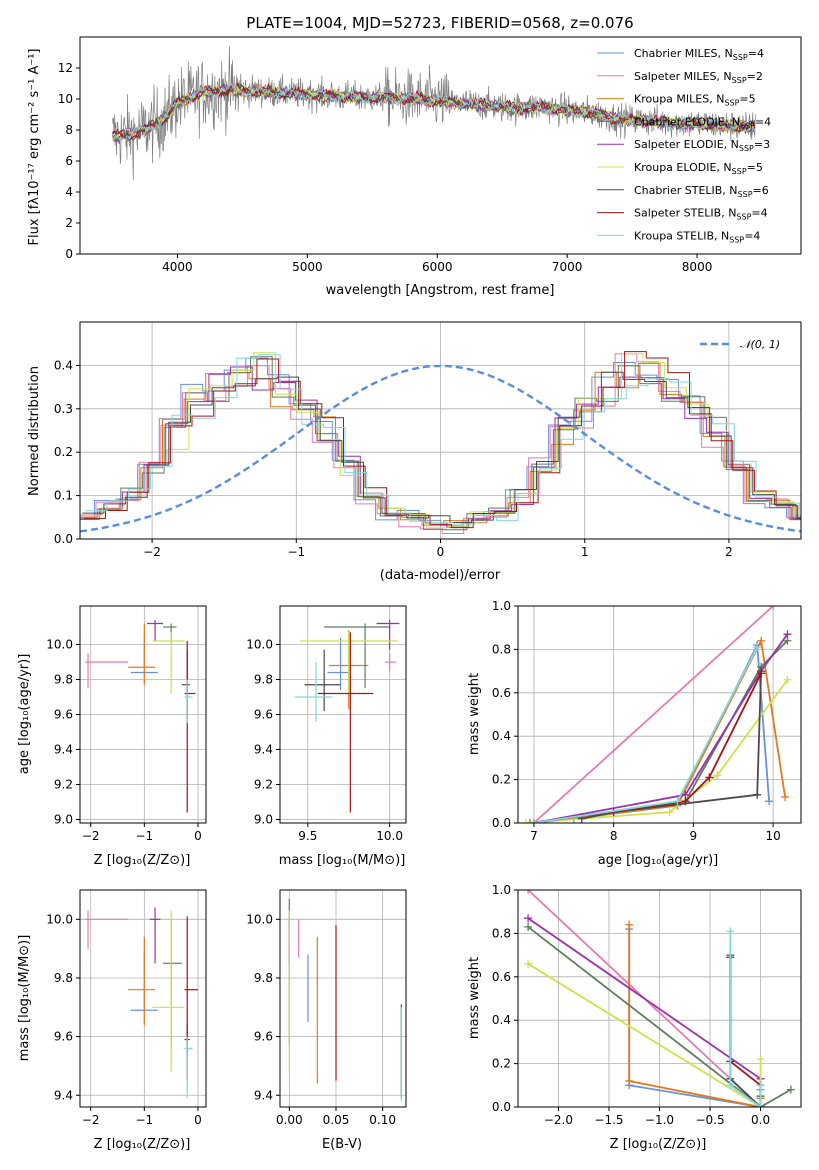 Image resolution: width=819 pixels, height=1170 pixels. Describe the element at coordinates (313, 692) in the screenshot. I see `point-kroupa-stelib` at that location.